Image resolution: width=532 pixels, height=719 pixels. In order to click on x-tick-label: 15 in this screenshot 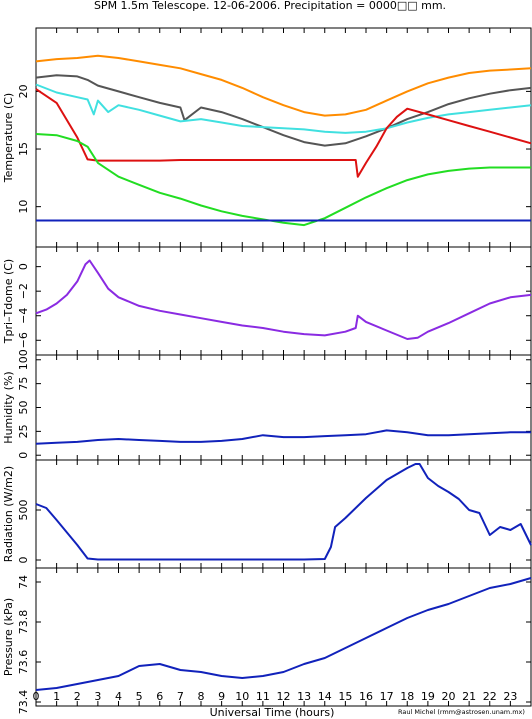, I will do `click(345, 696)`.